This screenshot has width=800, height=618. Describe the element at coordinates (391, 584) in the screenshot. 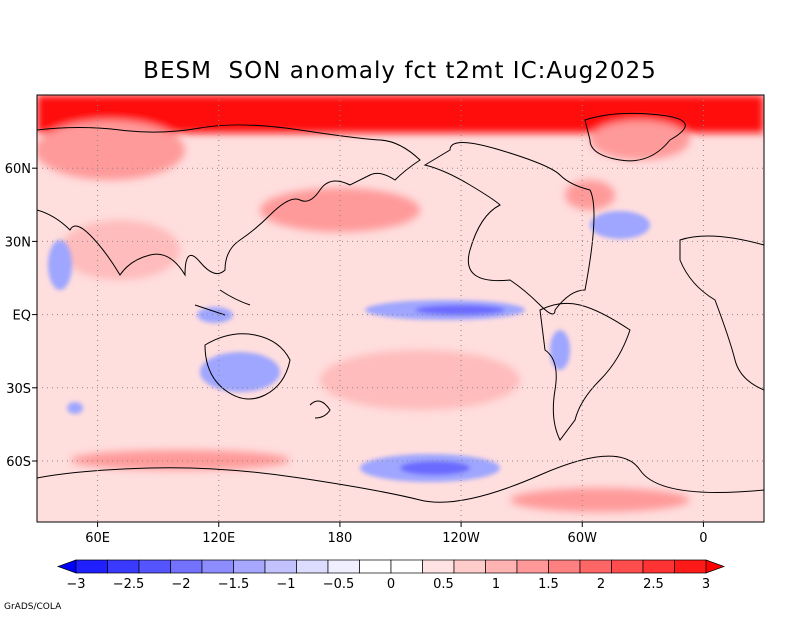

I see `colorbar-label: 0` at that location.